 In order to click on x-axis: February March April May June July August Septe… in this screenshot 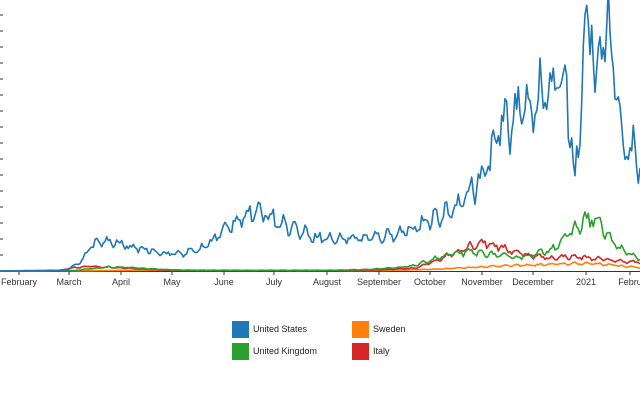, I will do `click(320, 279)`.